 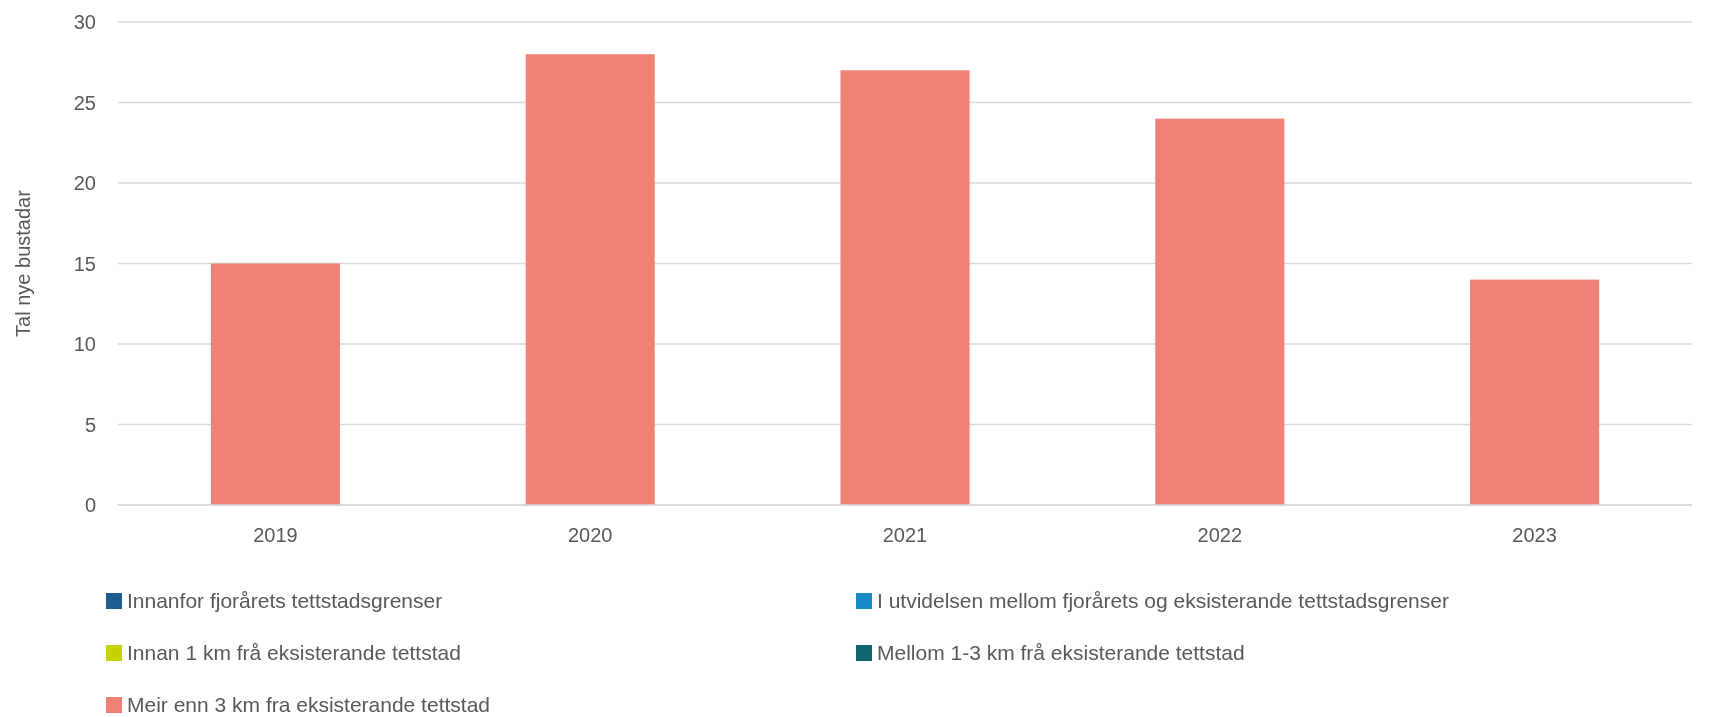 I want to click on y-tick-label: 30, so click(x=84, y=22).